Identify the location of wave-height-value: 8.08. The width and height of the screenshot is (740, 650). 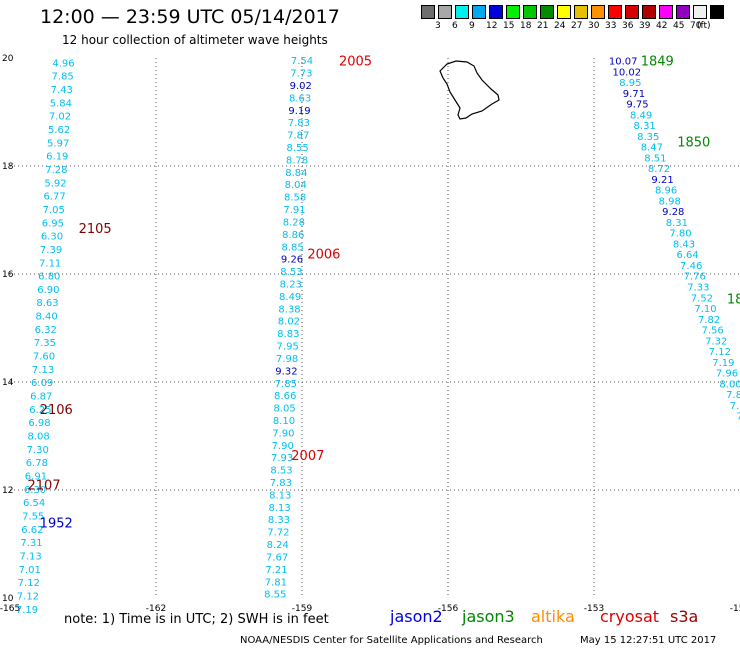
(38, 437).